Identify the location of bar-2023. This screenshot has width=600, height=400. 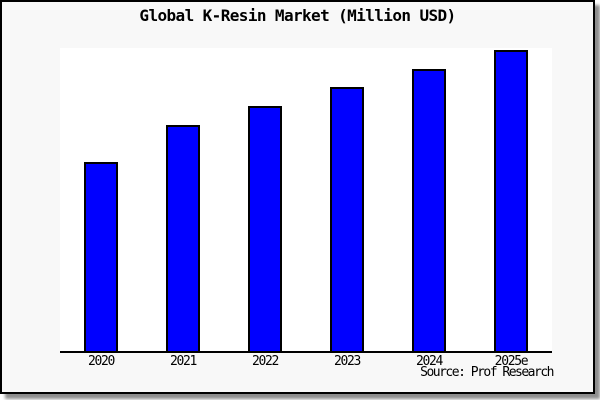
(347, 219).